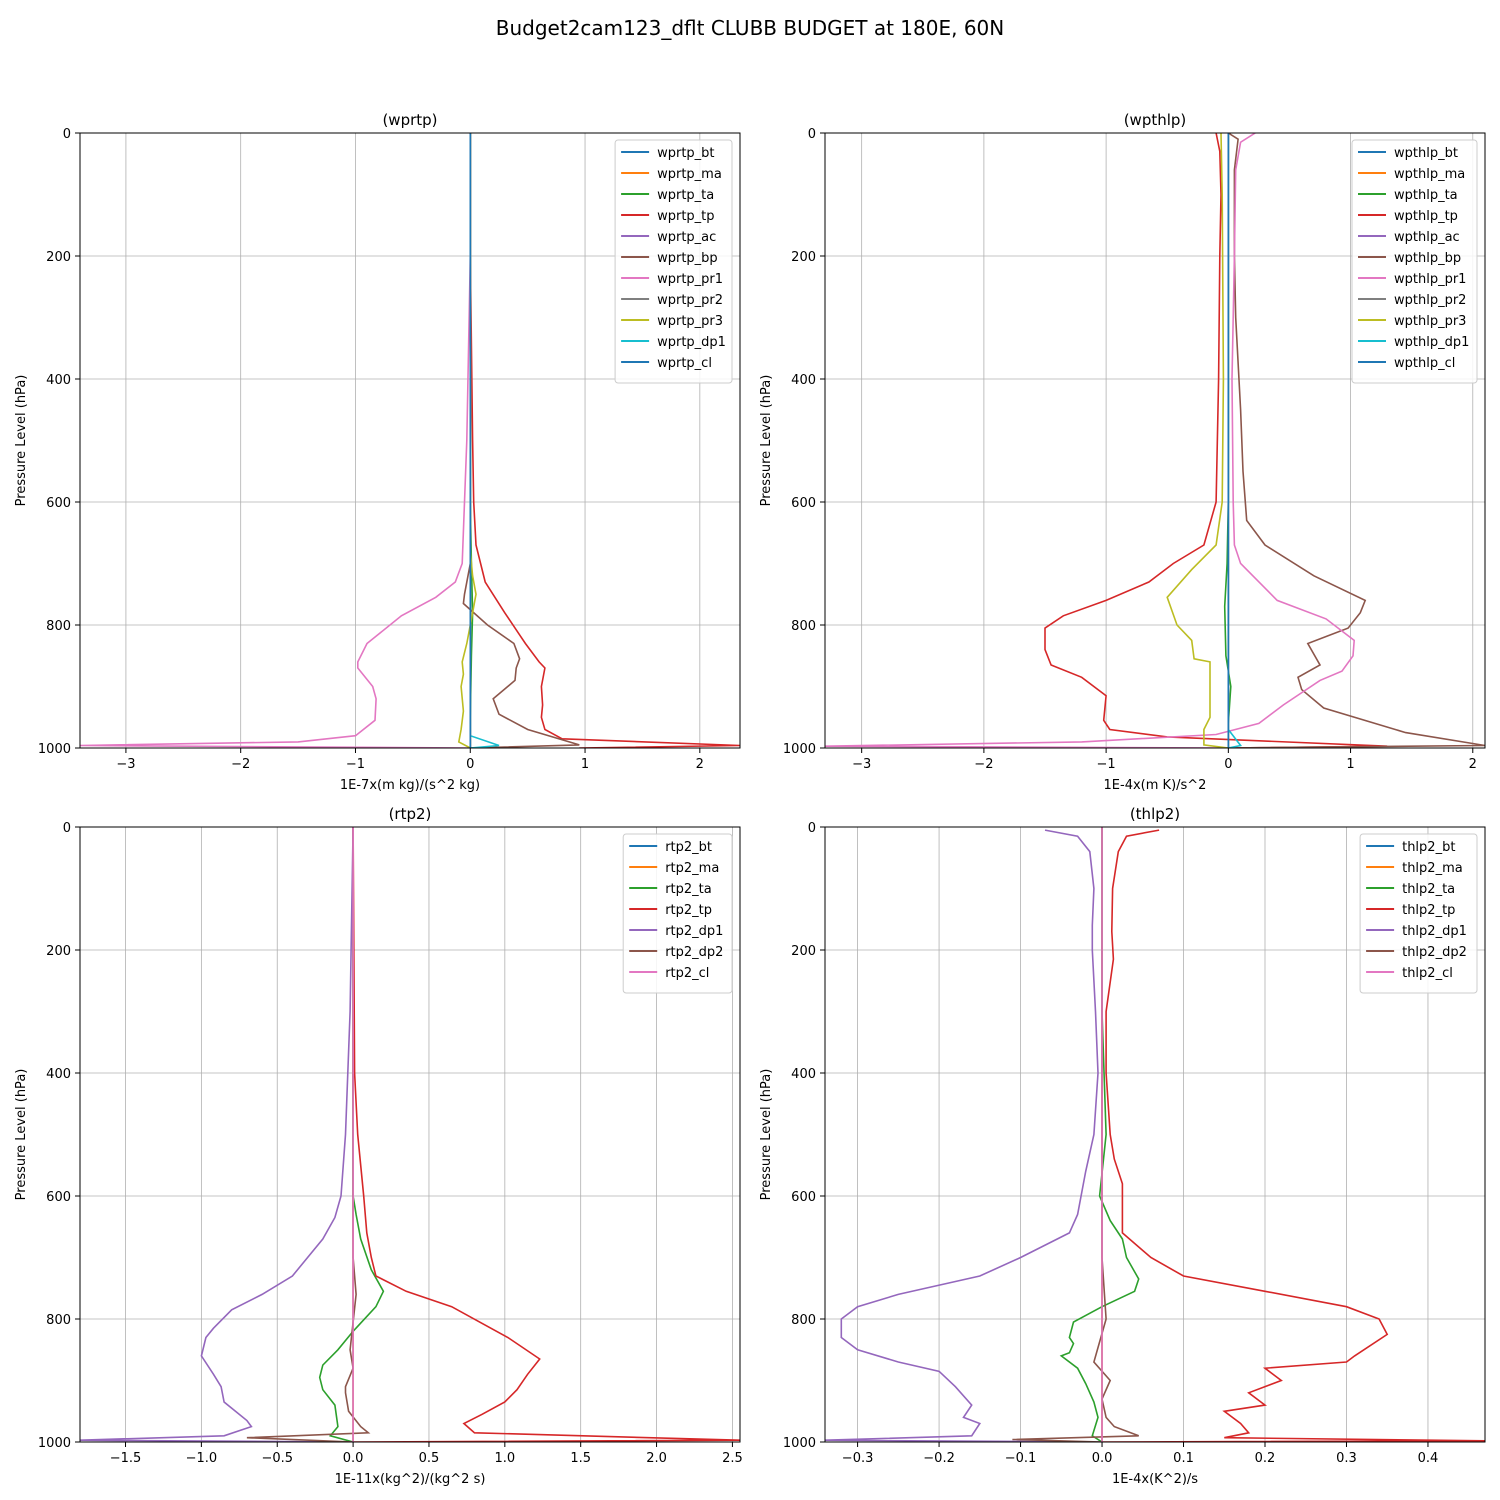 This screenshot has width=1500, height=1500. Describe the element at coordinates (217, 1134) in the screenshot. I see `series-line-rtp2_dp1` at that location.